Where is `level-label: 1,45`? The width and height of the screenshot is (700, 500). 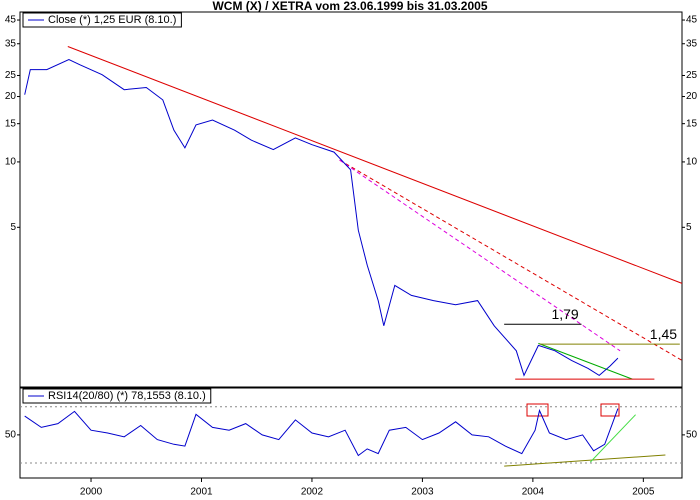 level-label: 1,45 is located at coordinates (663, 334).